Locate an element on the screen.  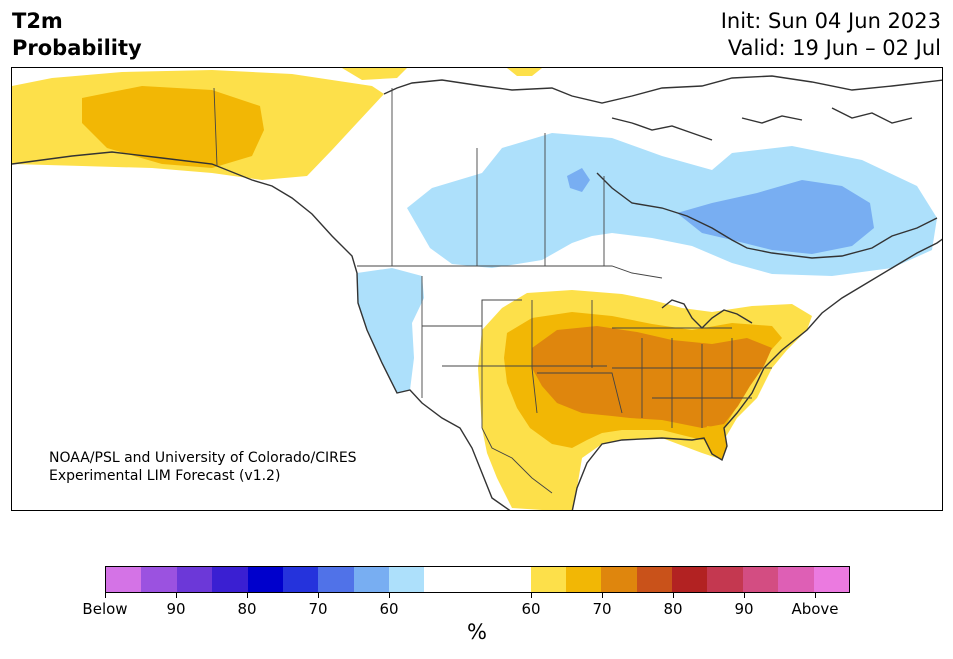
colorbar is located at coordinates (477, 579).